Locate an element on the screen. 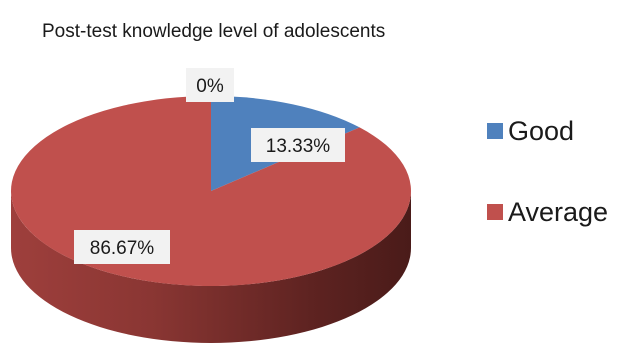  data-label-box-poor is located at coordinates (210, 85).